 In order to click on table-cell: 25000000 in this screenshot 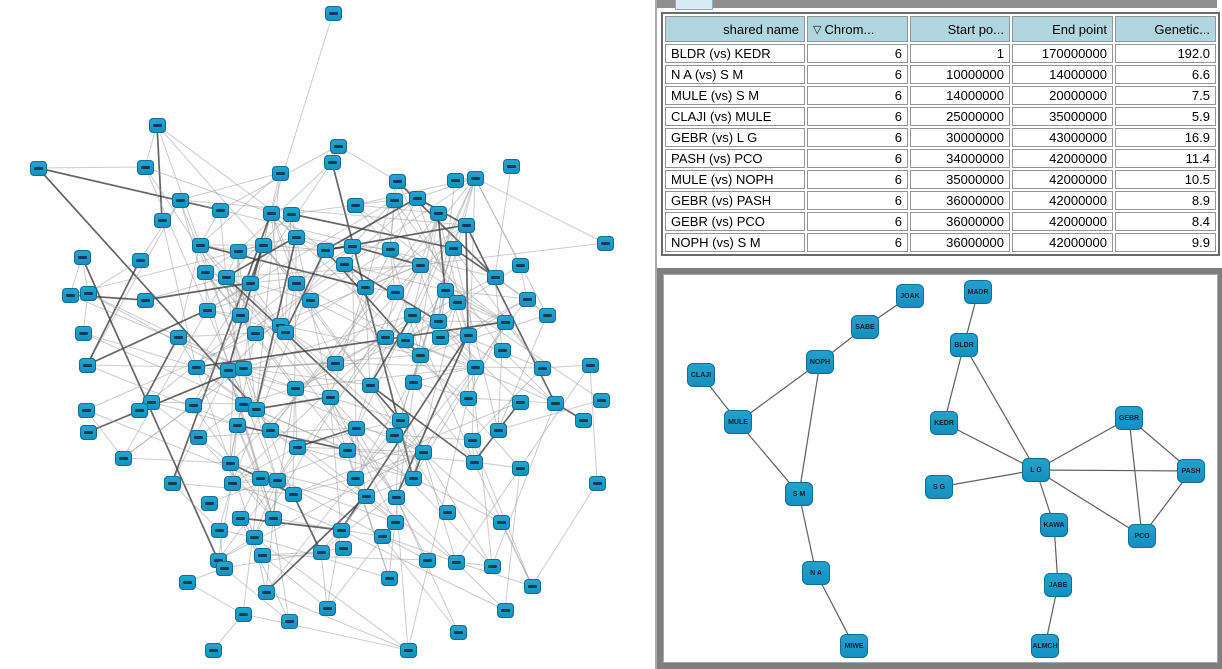, I will do `click(960, 116)`.